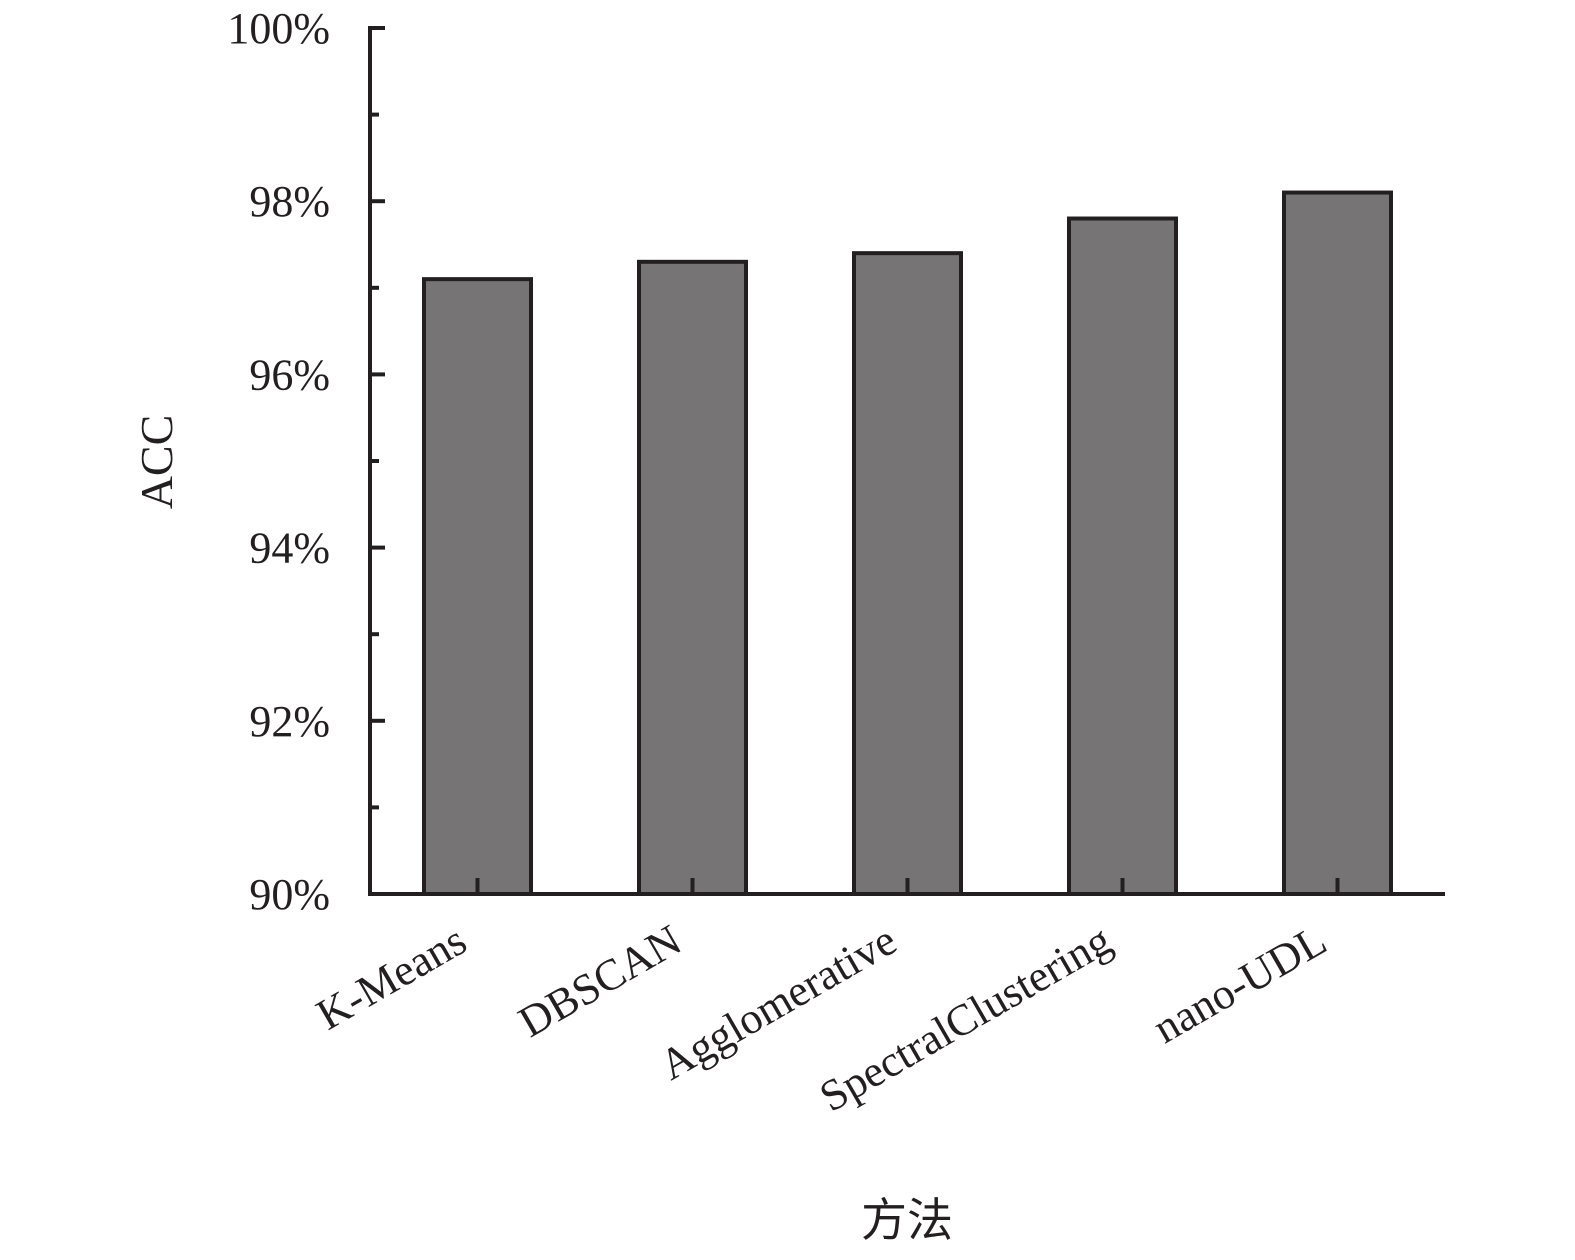  Describe the element at coordinates (391, 977) in the screenshot. I see `x-tick-label: K-Means` at that location.